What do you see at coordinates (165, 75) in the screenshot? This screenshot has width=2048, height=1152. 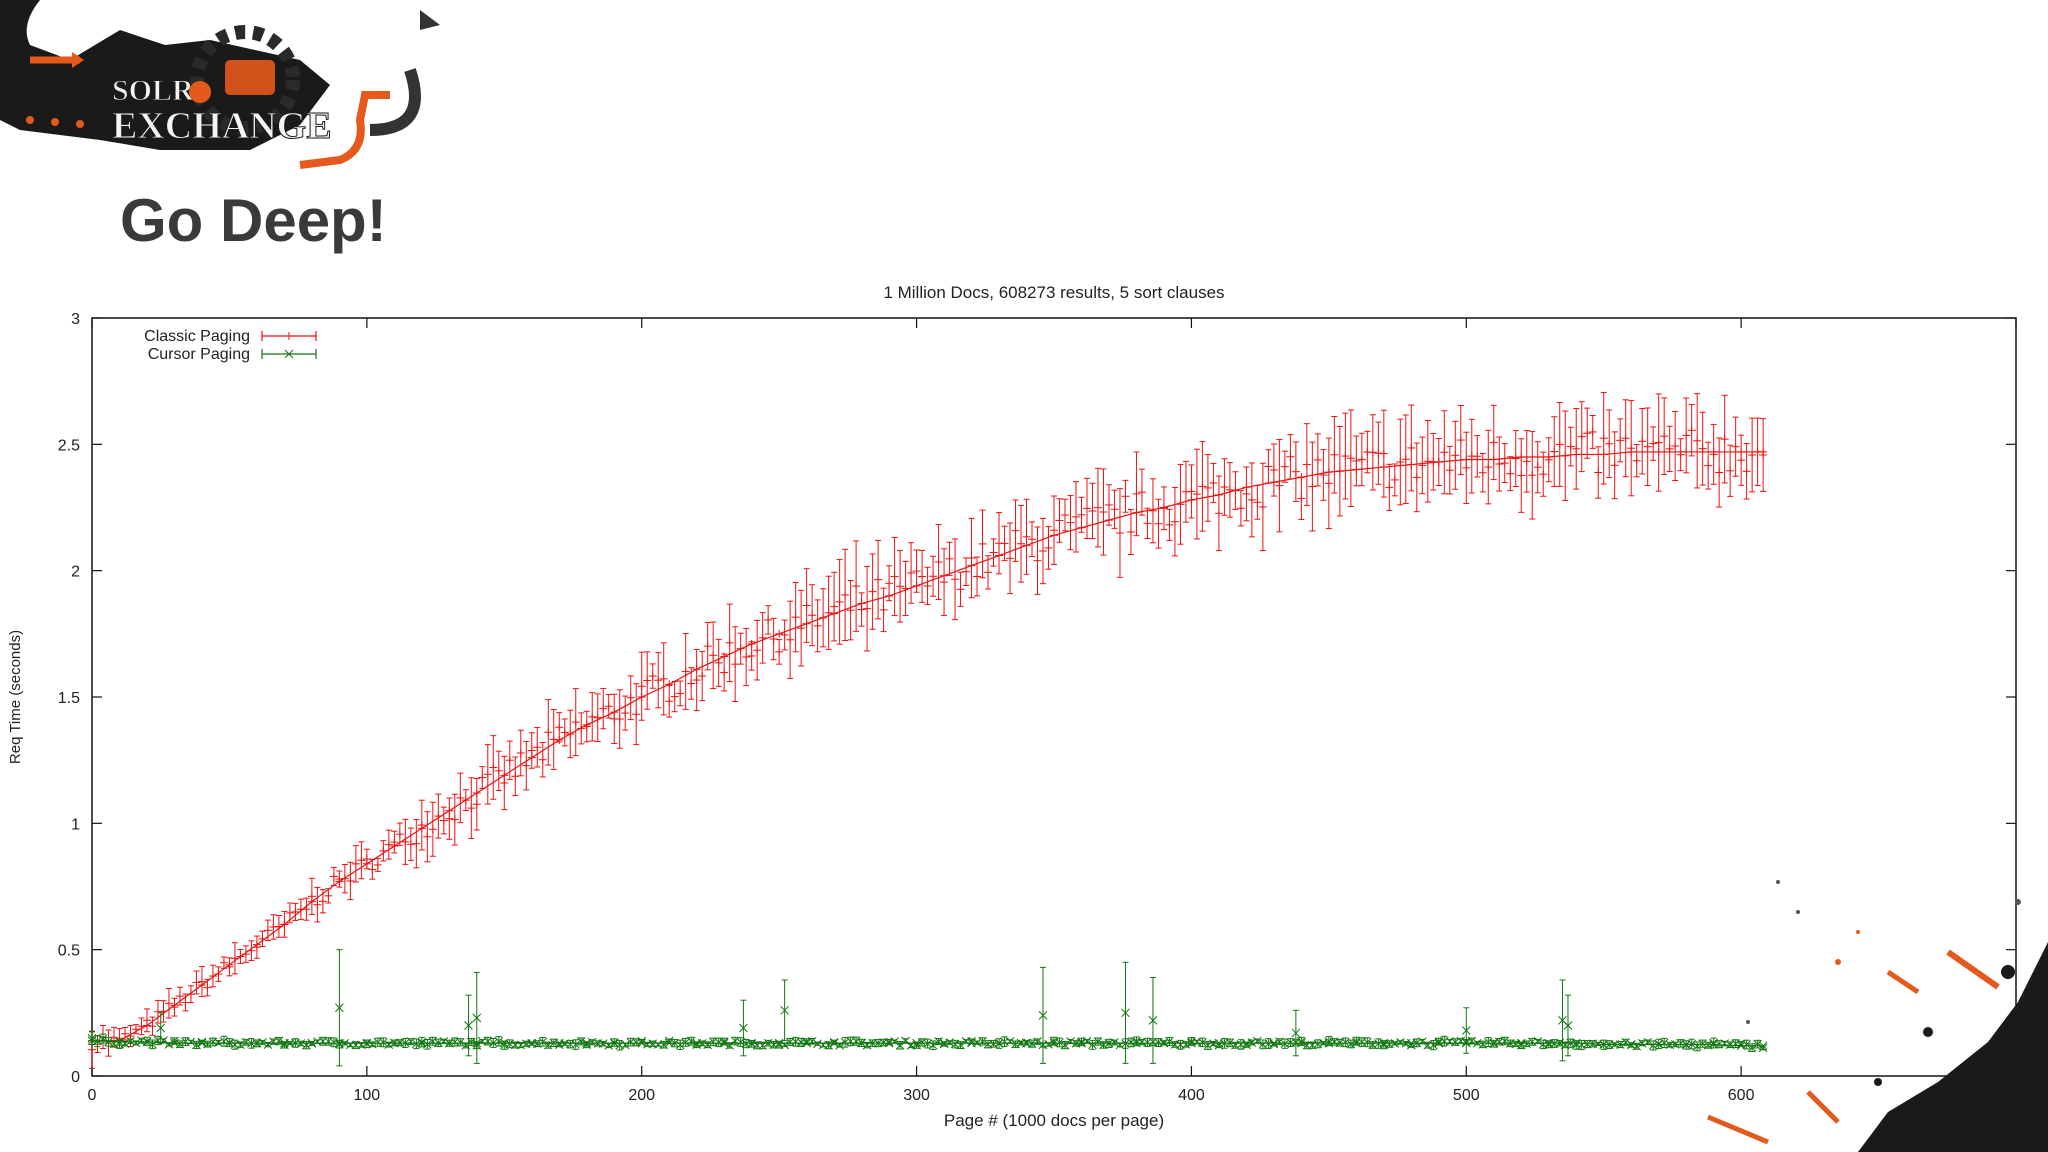 I see `logo-splatter-shape` at bounding box center [165, 75].